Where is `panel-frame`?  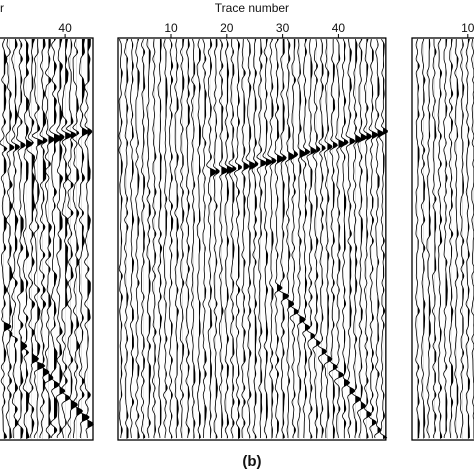 panel-frame is located at coordinates (442, 239).